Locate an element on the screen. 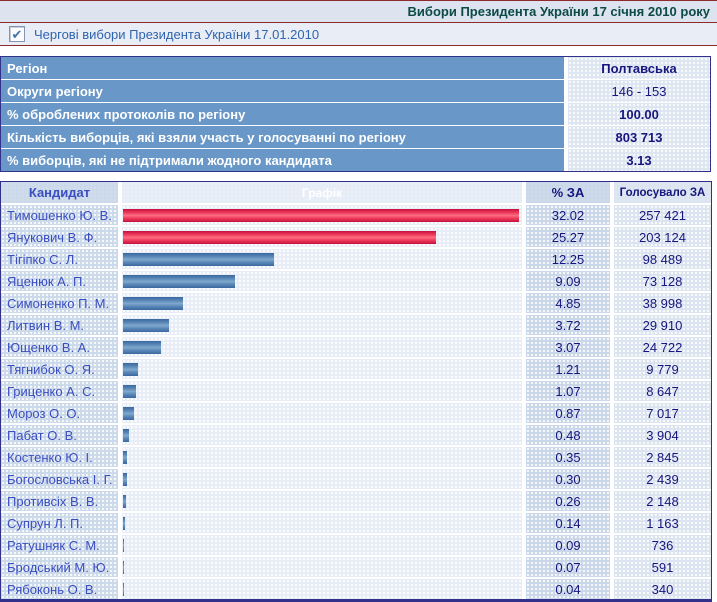 The width and height of the screenshot is (717, 602). result-row: Пабат О. В. 0.48 3 904 is located at coordinates (356, 436).